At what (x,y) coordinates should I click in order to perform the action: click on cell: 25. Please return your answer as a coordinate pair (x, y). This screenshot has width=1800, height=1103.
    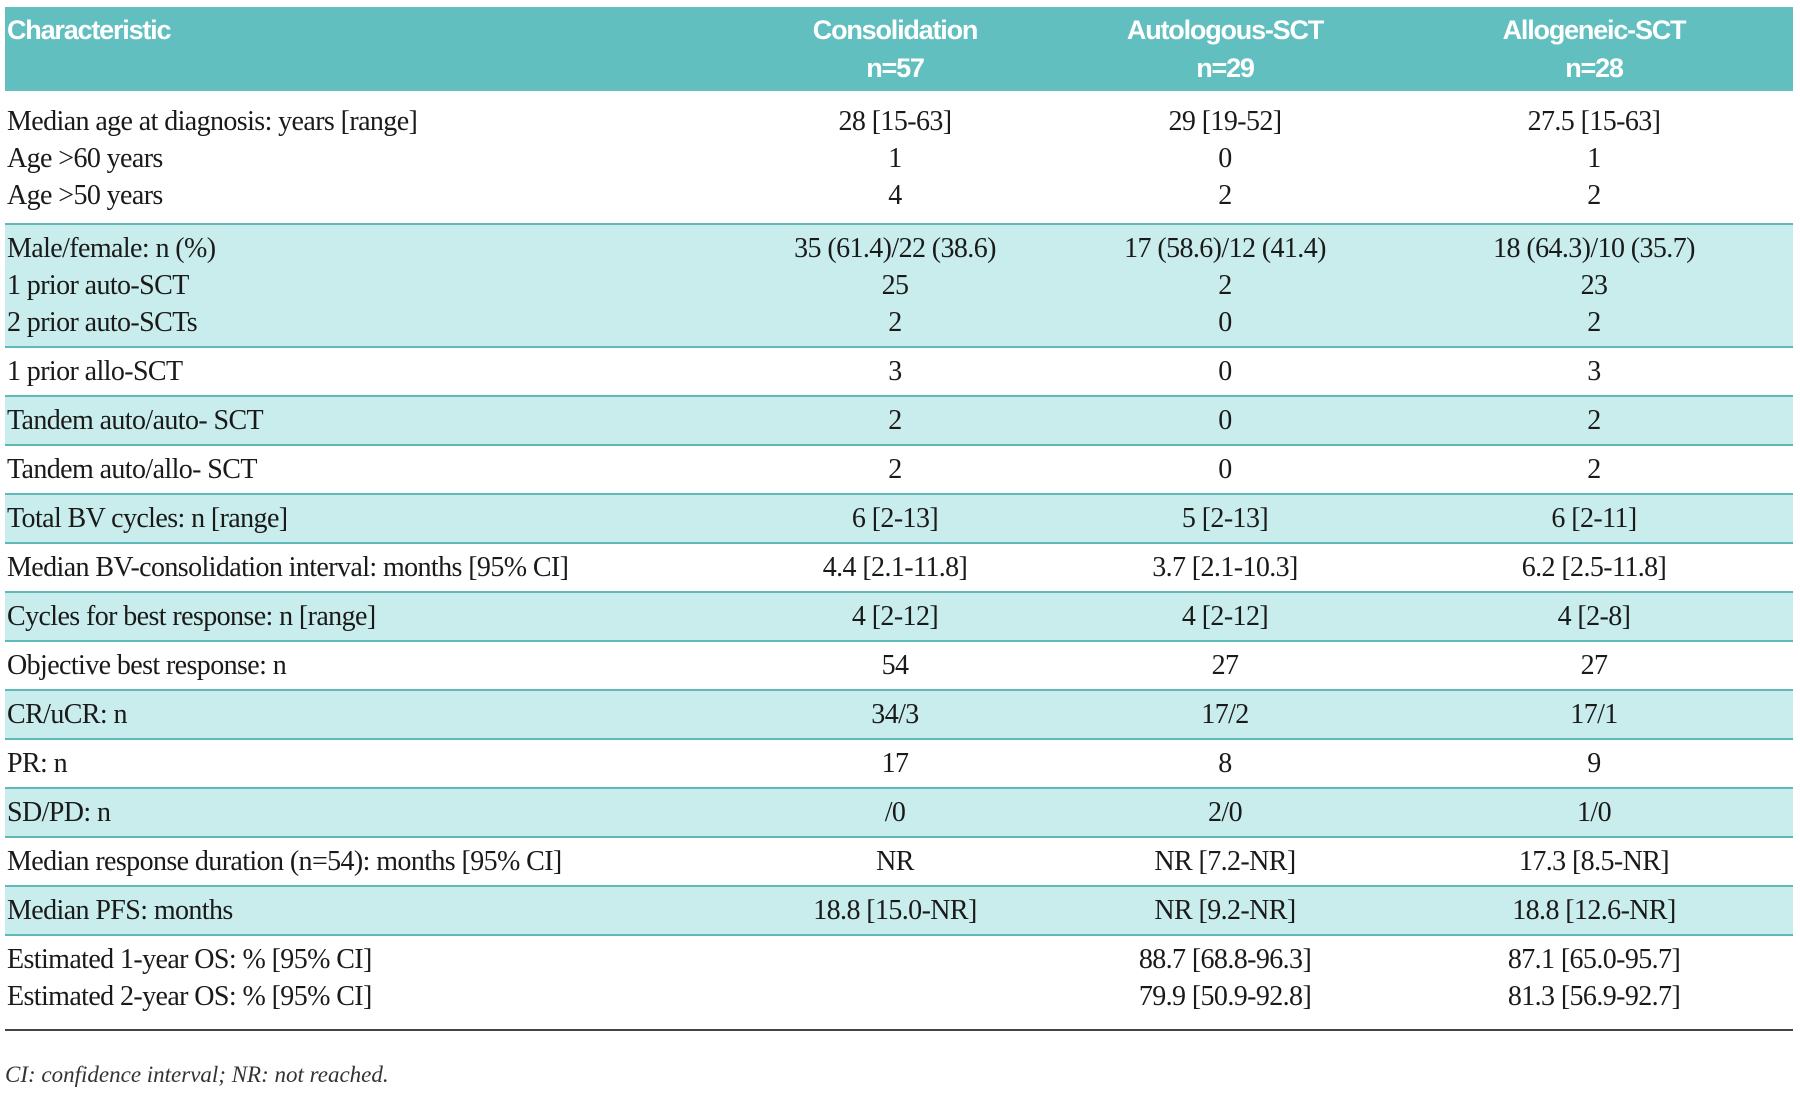
    Looking at the image, I should click on (895, 285).